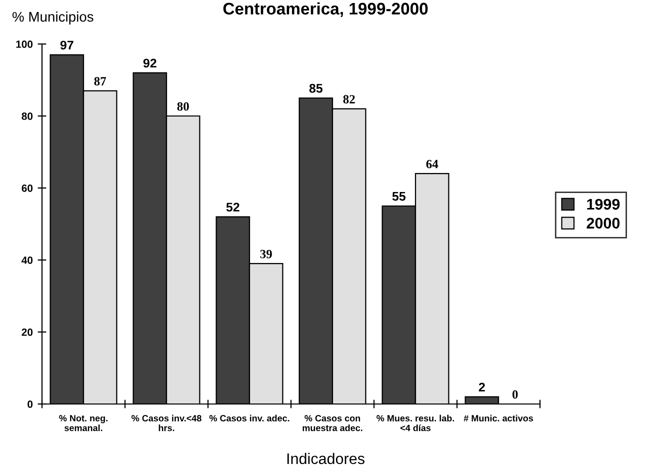 The image size is (651, 471). I want to click on data-label: 97, so click(67, 45).